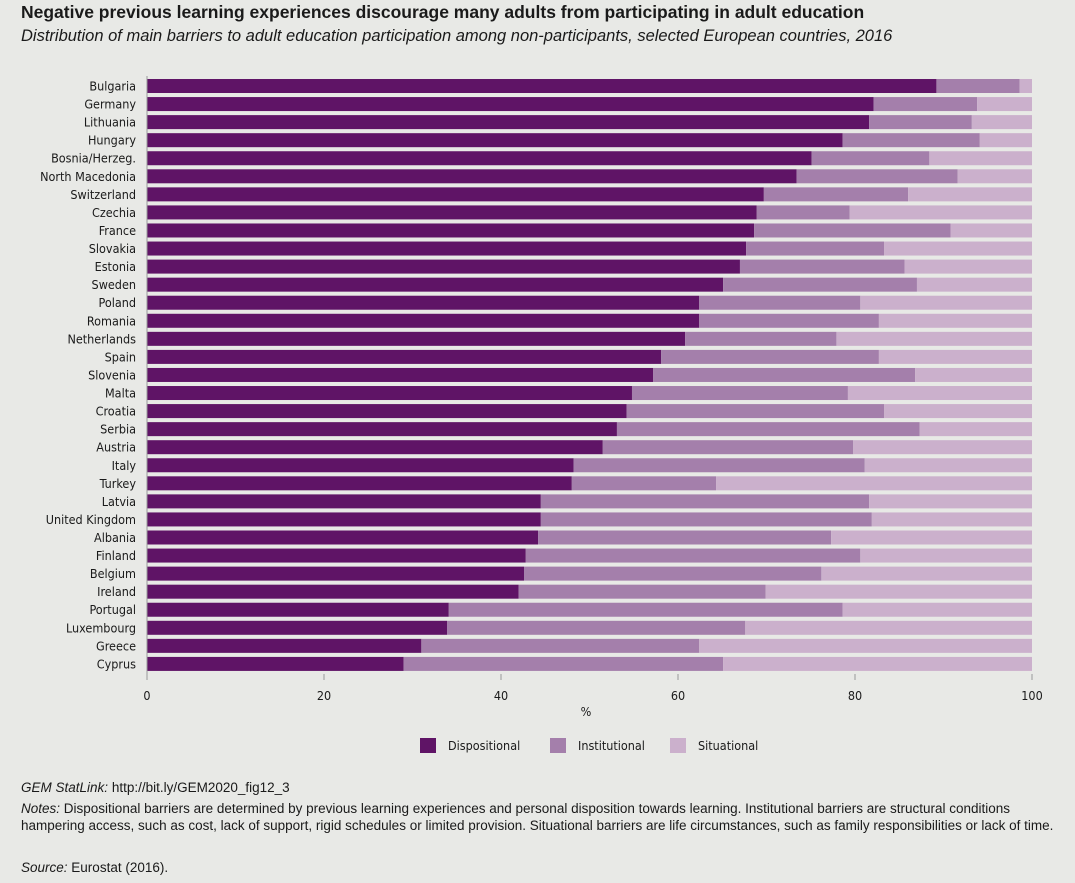  Describe the element at coordinates (112, 140) in the screenshot. I see `category-label: Hungary` at that location.